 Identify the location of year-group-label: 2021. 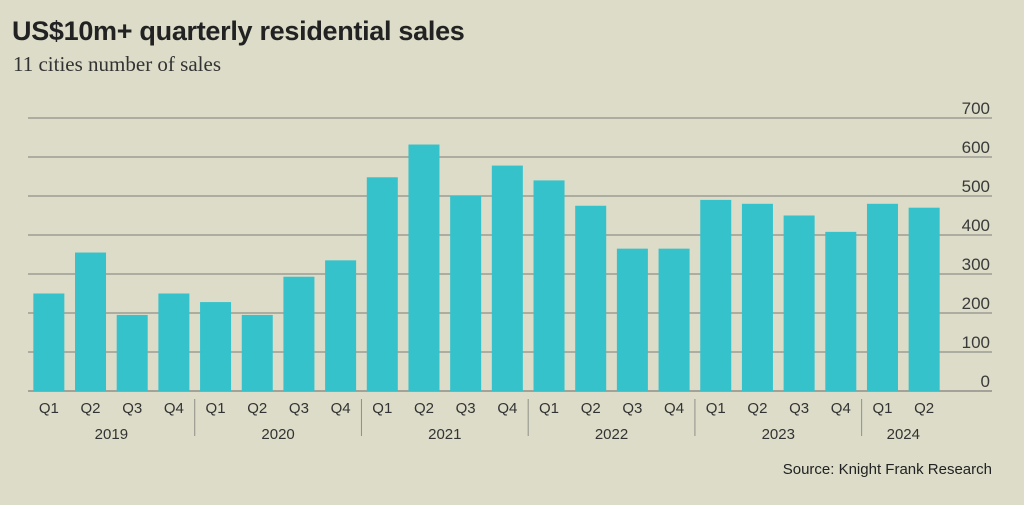
(444, 434).